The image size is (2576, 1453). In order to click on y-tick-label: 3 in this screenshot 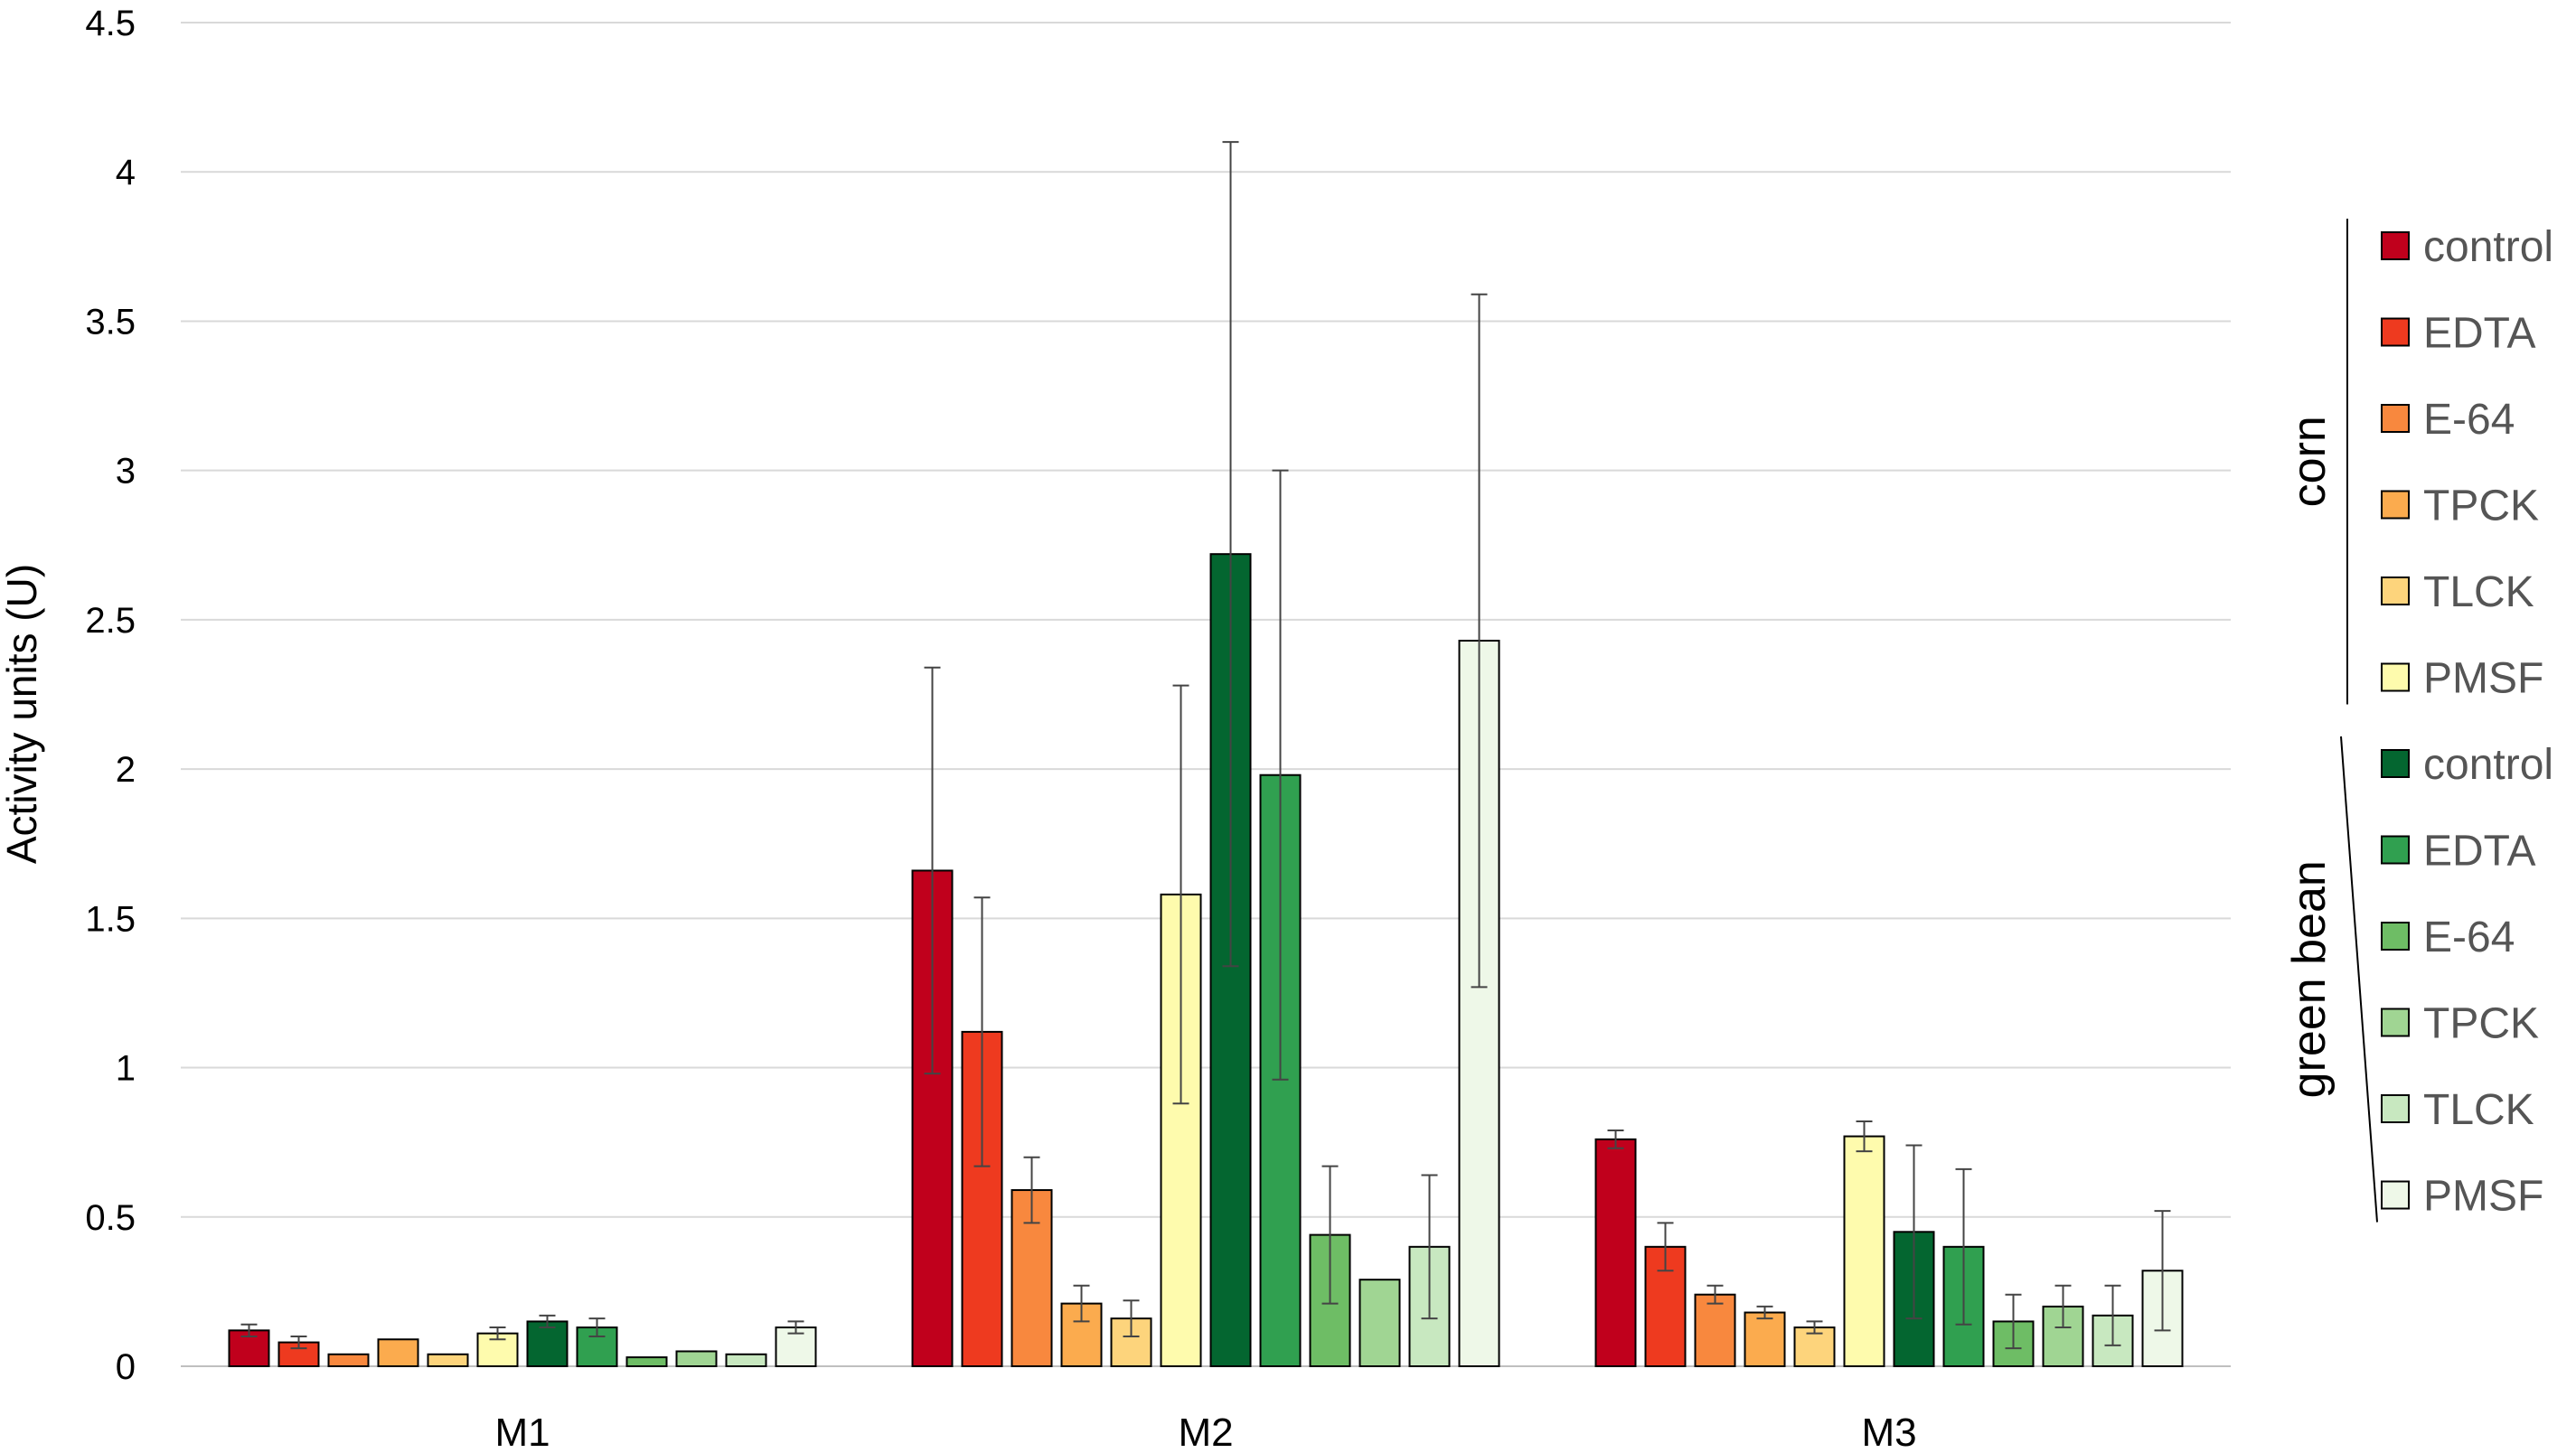, I will do `click(126, 472)`.